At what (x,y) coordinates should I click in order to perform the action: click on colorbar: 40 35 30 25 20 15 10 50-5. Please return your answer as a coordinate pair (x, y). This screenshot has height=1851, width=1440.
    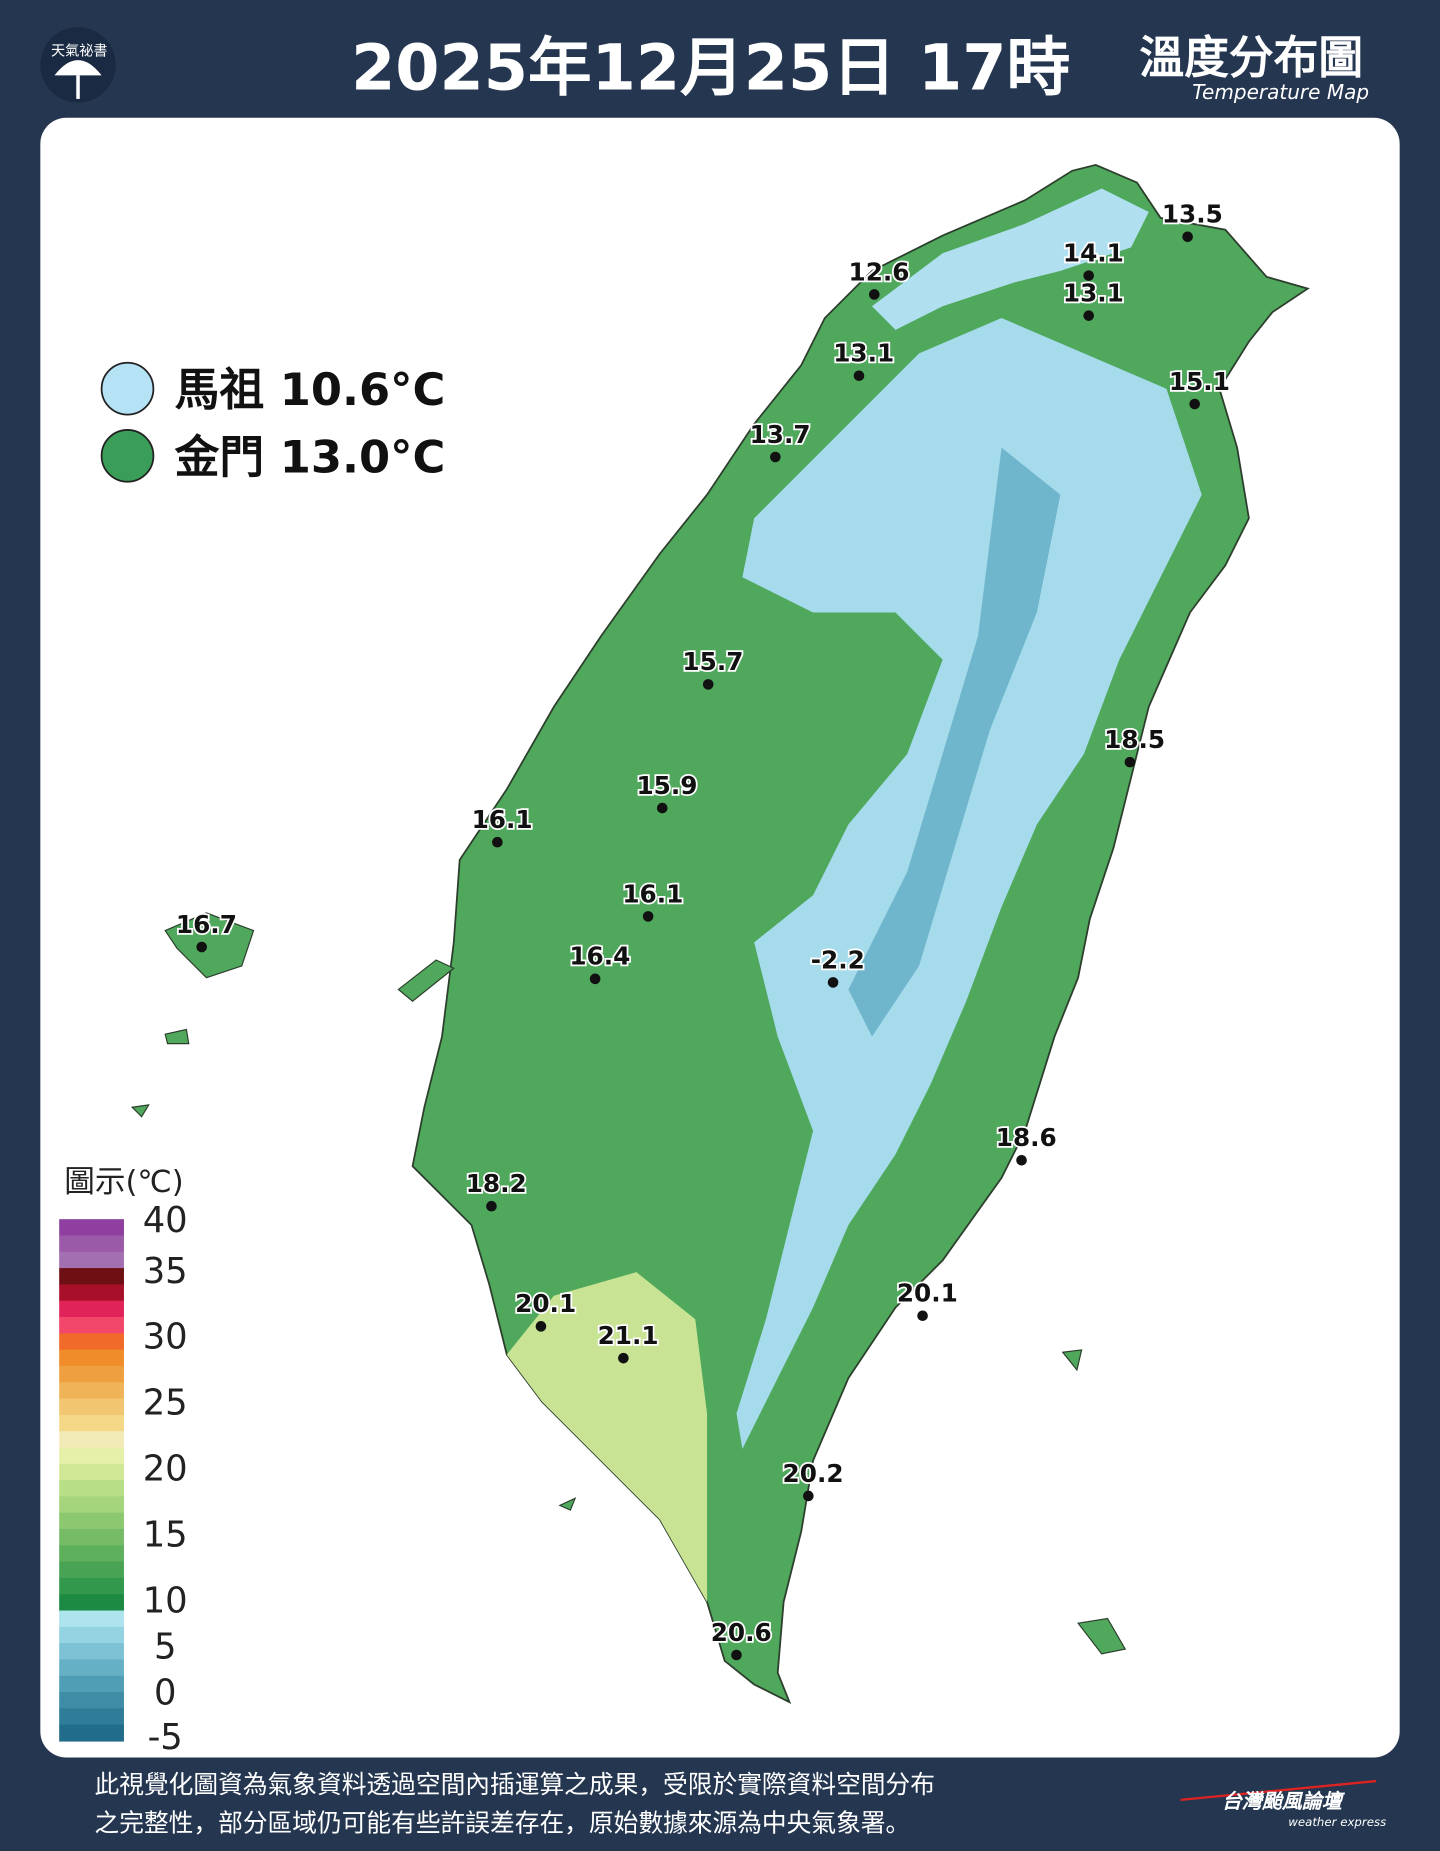
    Looking at the image, I should click on (123, 1479).